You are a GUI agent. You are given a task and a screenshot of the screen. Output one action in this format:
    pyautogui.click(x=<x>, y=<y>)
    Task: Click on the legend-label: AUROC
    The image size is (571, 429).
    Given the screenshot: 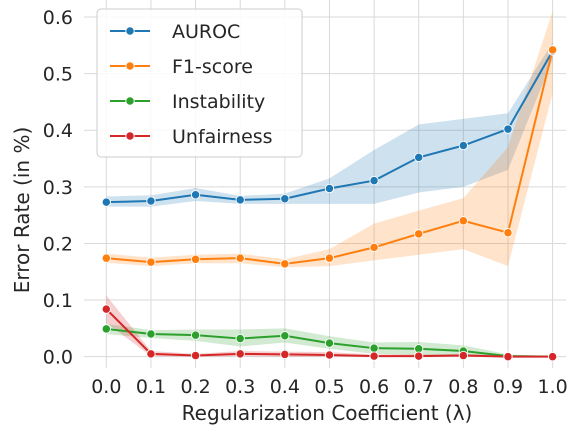 What is the action you would take?
    pyautogui.click(x=206, y=32)
    